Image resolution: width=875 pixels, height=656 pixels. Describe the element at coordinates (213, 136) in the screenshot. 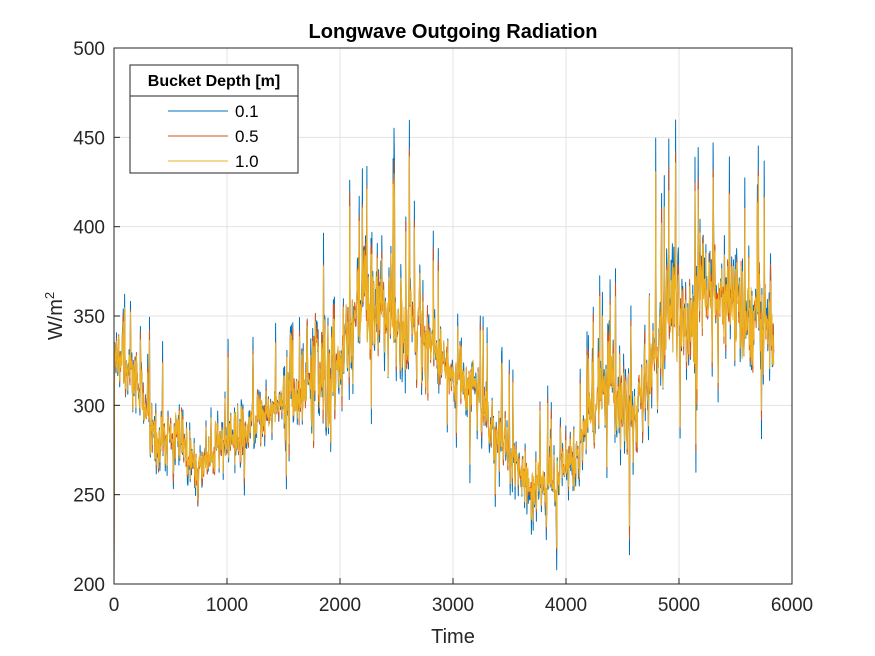

I see `legend-entries: 0.1 0.5 1.0` at that location.